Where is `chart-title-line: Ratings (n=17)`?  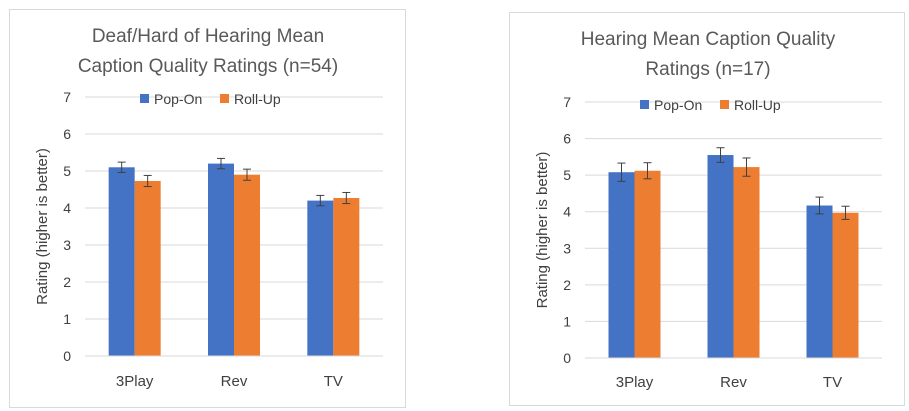 chart-title-line: Ratings (n=17) is located at coordinates (707, 69).